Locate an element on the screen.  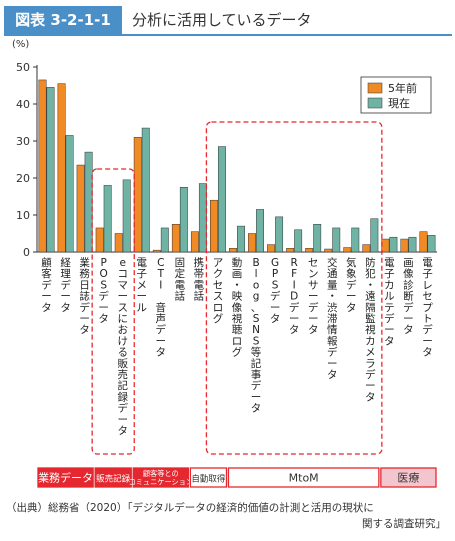
category-group-label: MtoM is located at coordinates (304, 478).